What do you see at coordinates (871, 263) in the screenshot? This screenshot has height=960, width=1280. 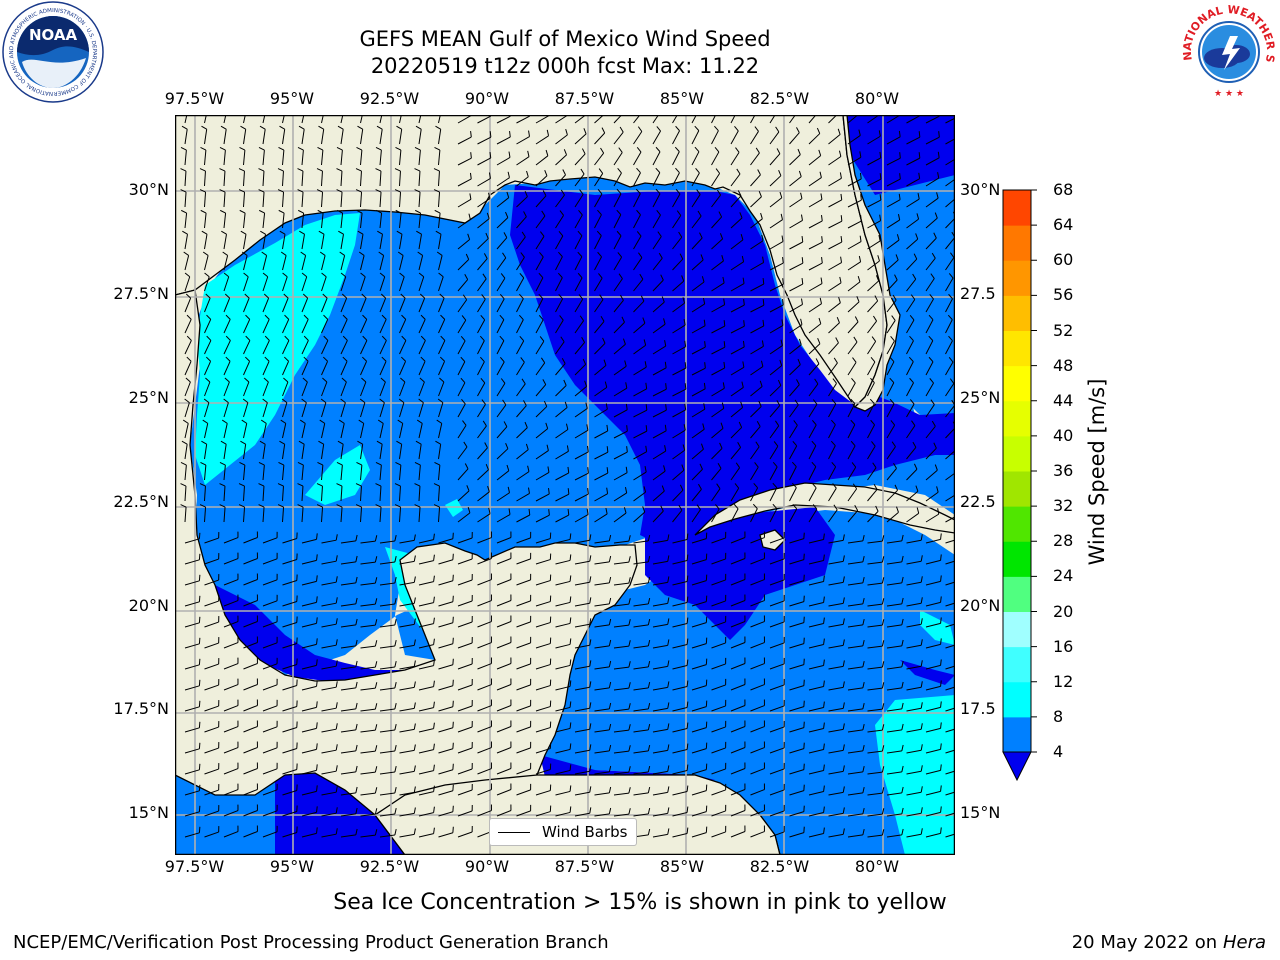 I see `florida-peninsula` at bounding box center [871, 263].